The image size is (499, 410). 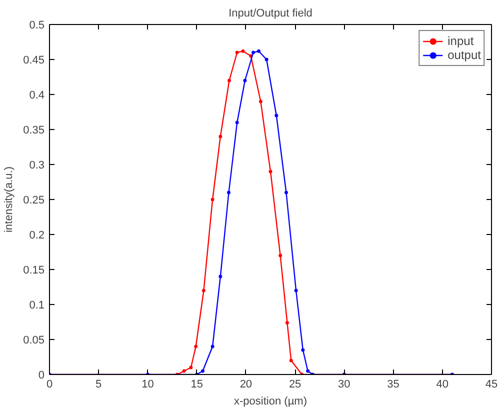 I want to click on x-tick-label: 30, so click(x=344, y=384).